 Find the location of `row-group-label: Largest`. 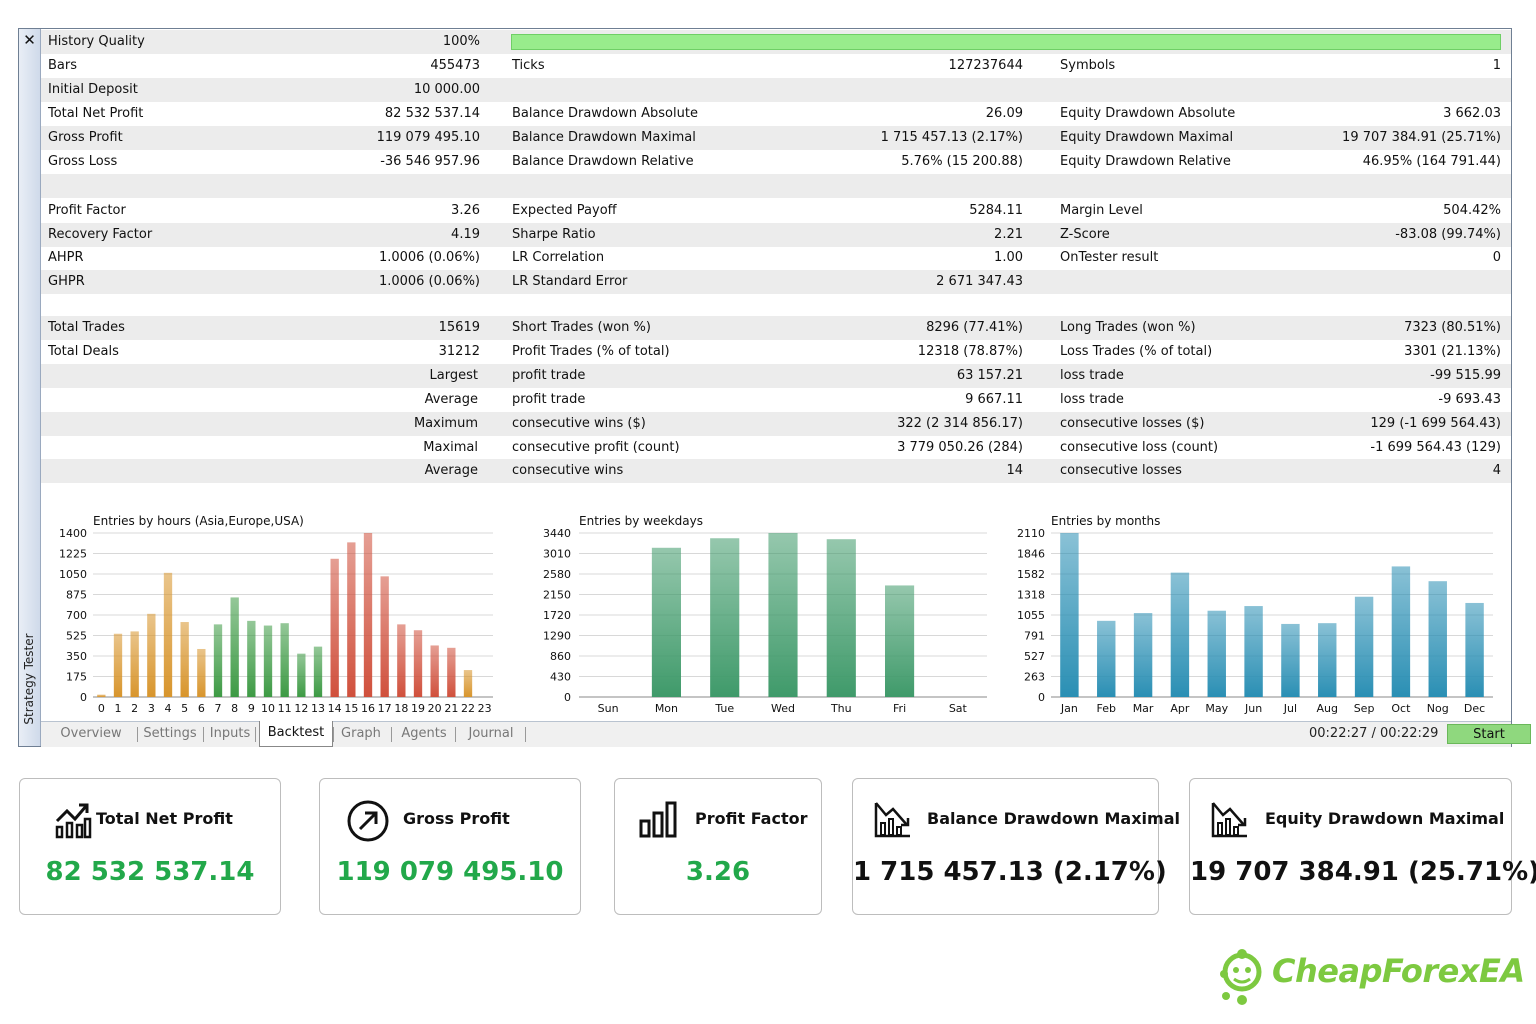

row-group-label: Largest is located at coordinates (453, 375).